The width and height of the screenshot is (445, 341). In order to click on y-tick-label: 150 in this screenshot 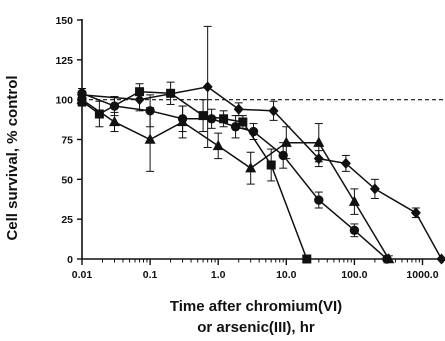, I will do `click(64, 21)`.